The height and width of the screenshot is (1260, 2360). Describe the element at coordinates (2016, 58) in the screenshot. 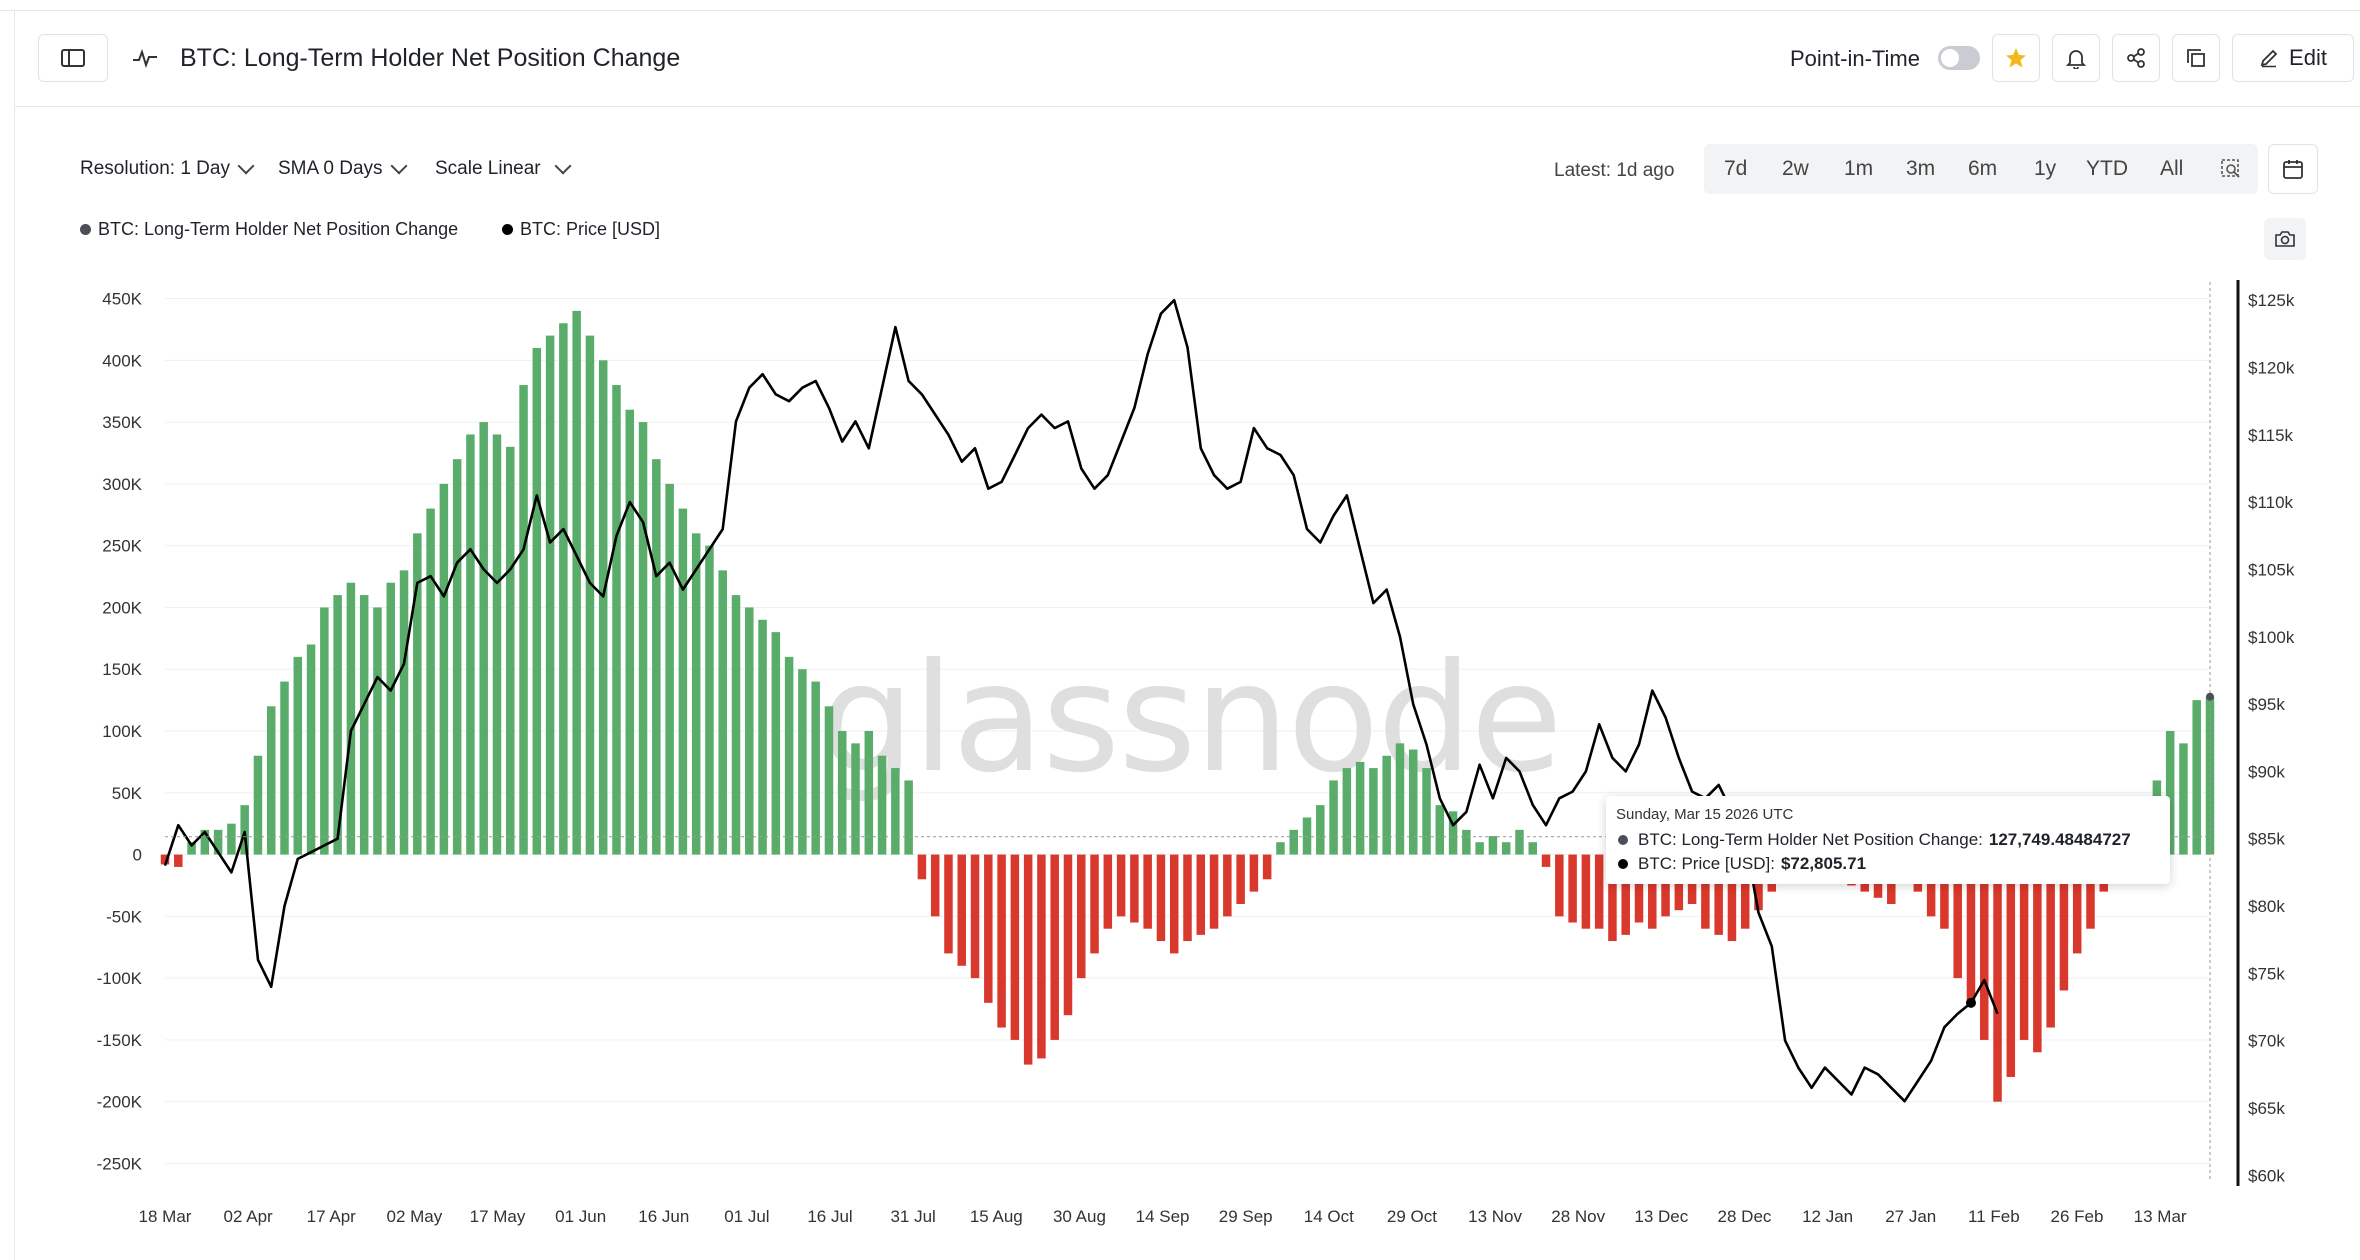

I see `favorite-button` at that location.